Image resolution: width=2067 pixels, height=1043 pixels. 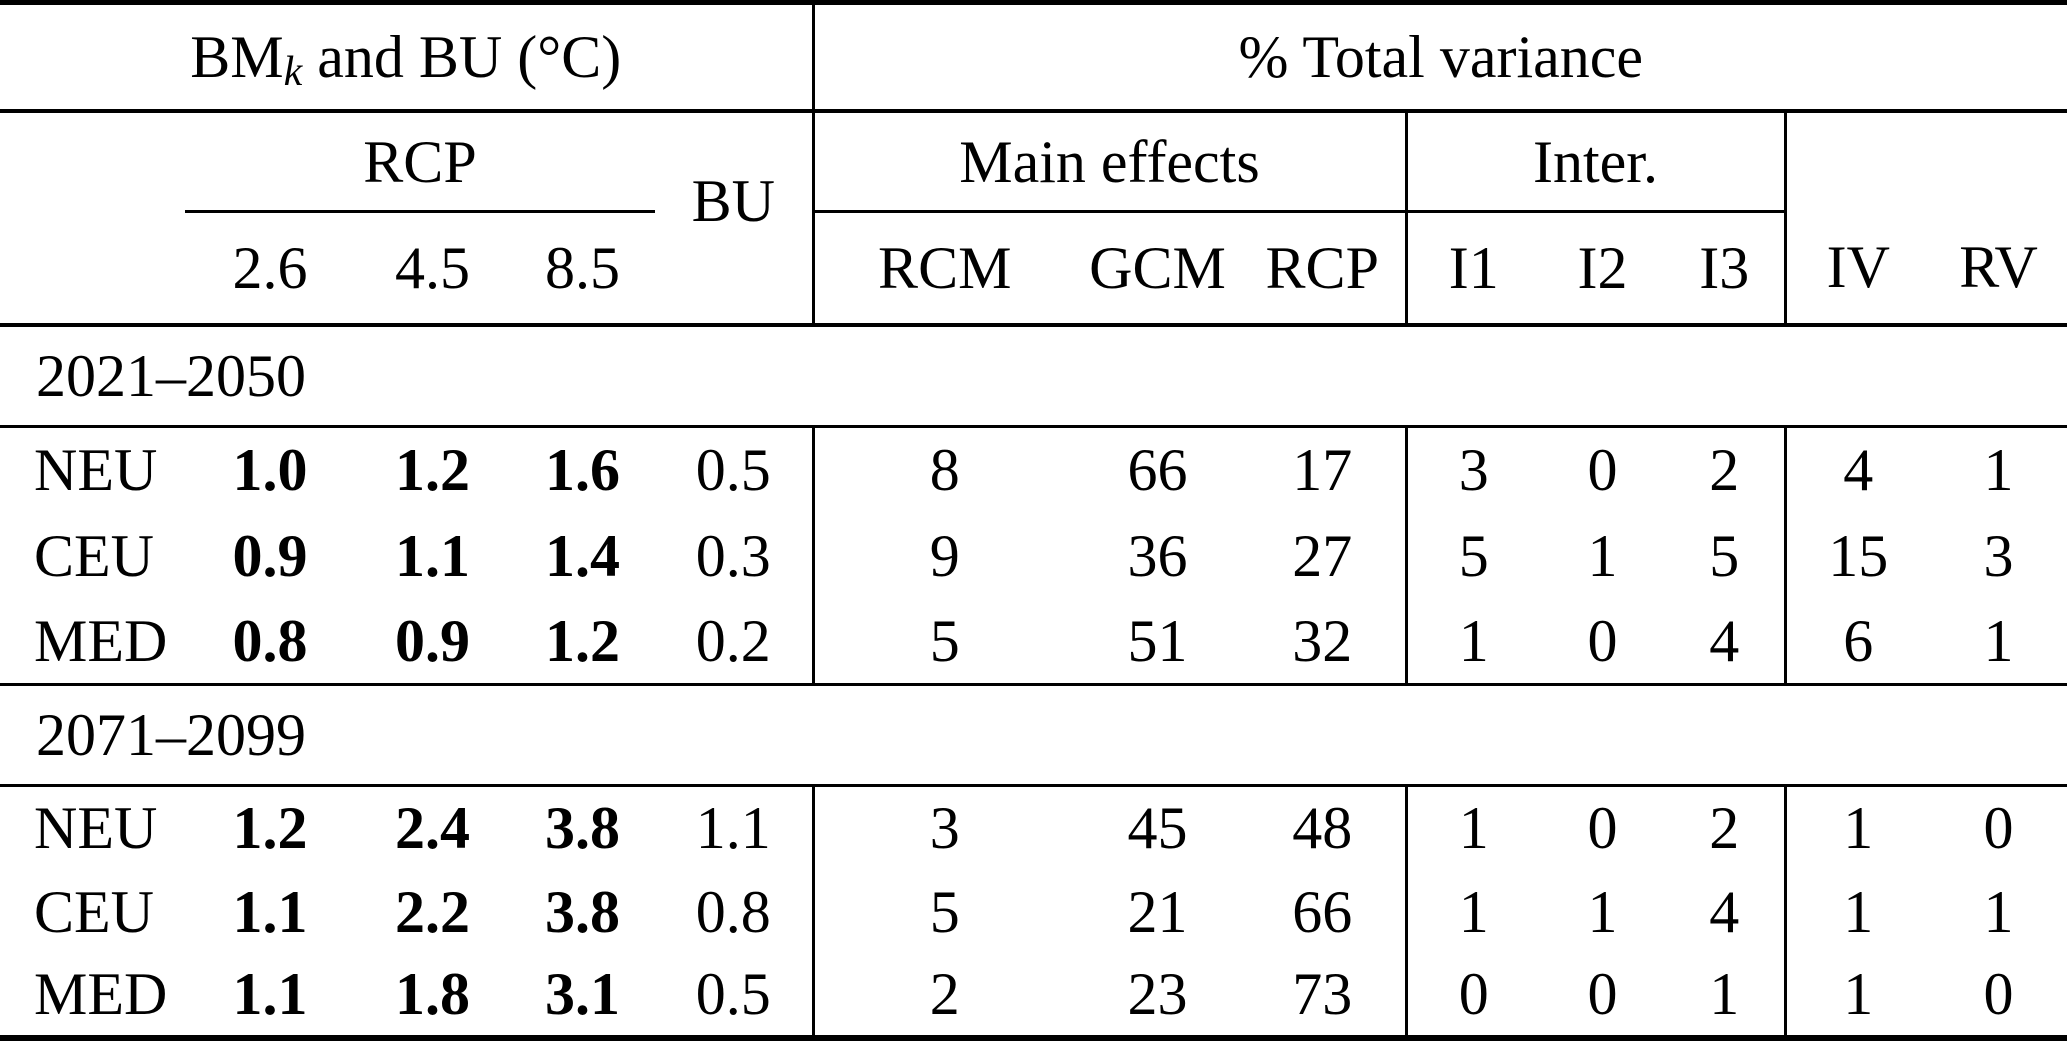 I want to click on col-header-gcm: GCM, so click(x=1157, y=269).